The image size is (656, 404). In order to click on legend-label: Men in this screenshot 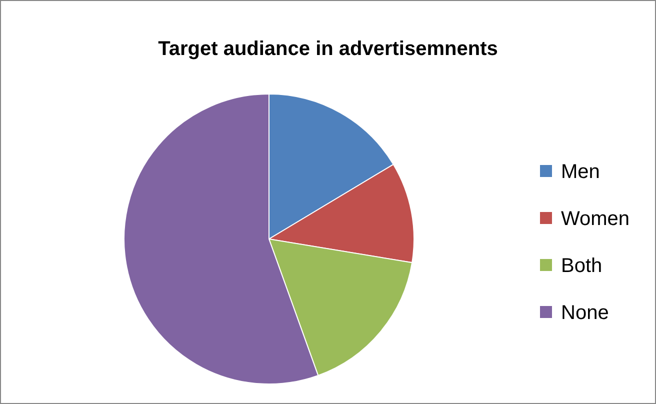, I will do `click(580, 172)`.